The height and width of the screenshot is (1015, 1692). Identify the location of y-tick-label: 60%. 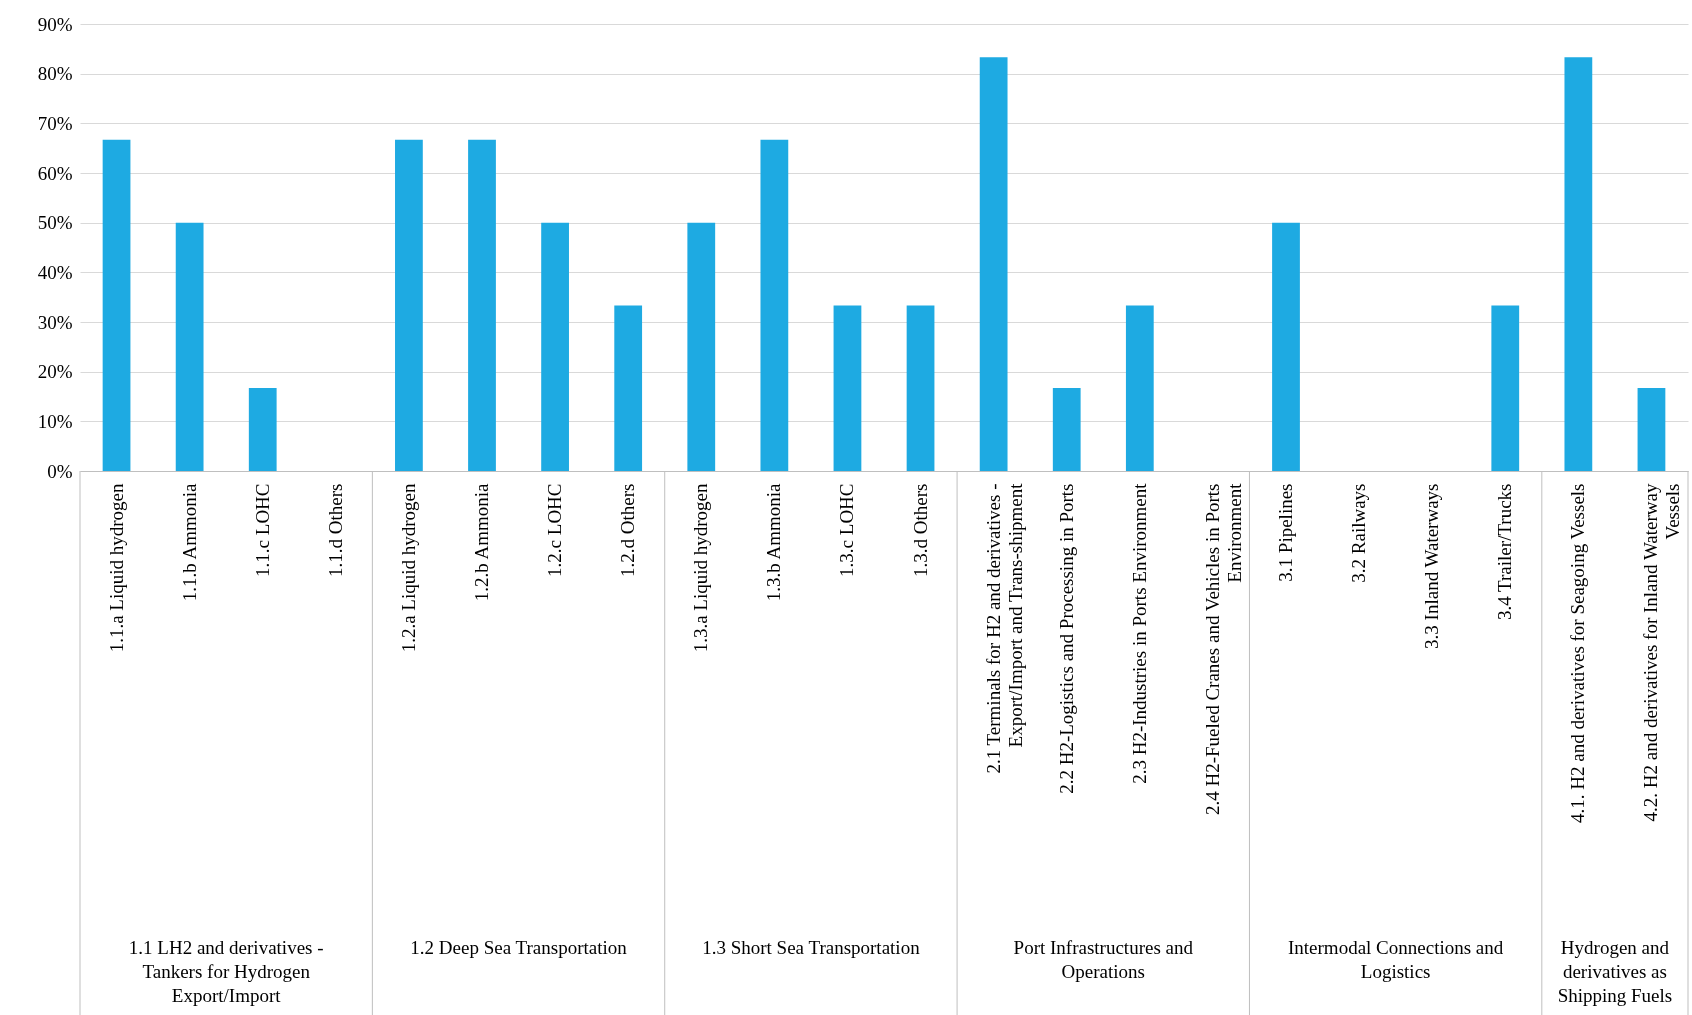
(55, 173).